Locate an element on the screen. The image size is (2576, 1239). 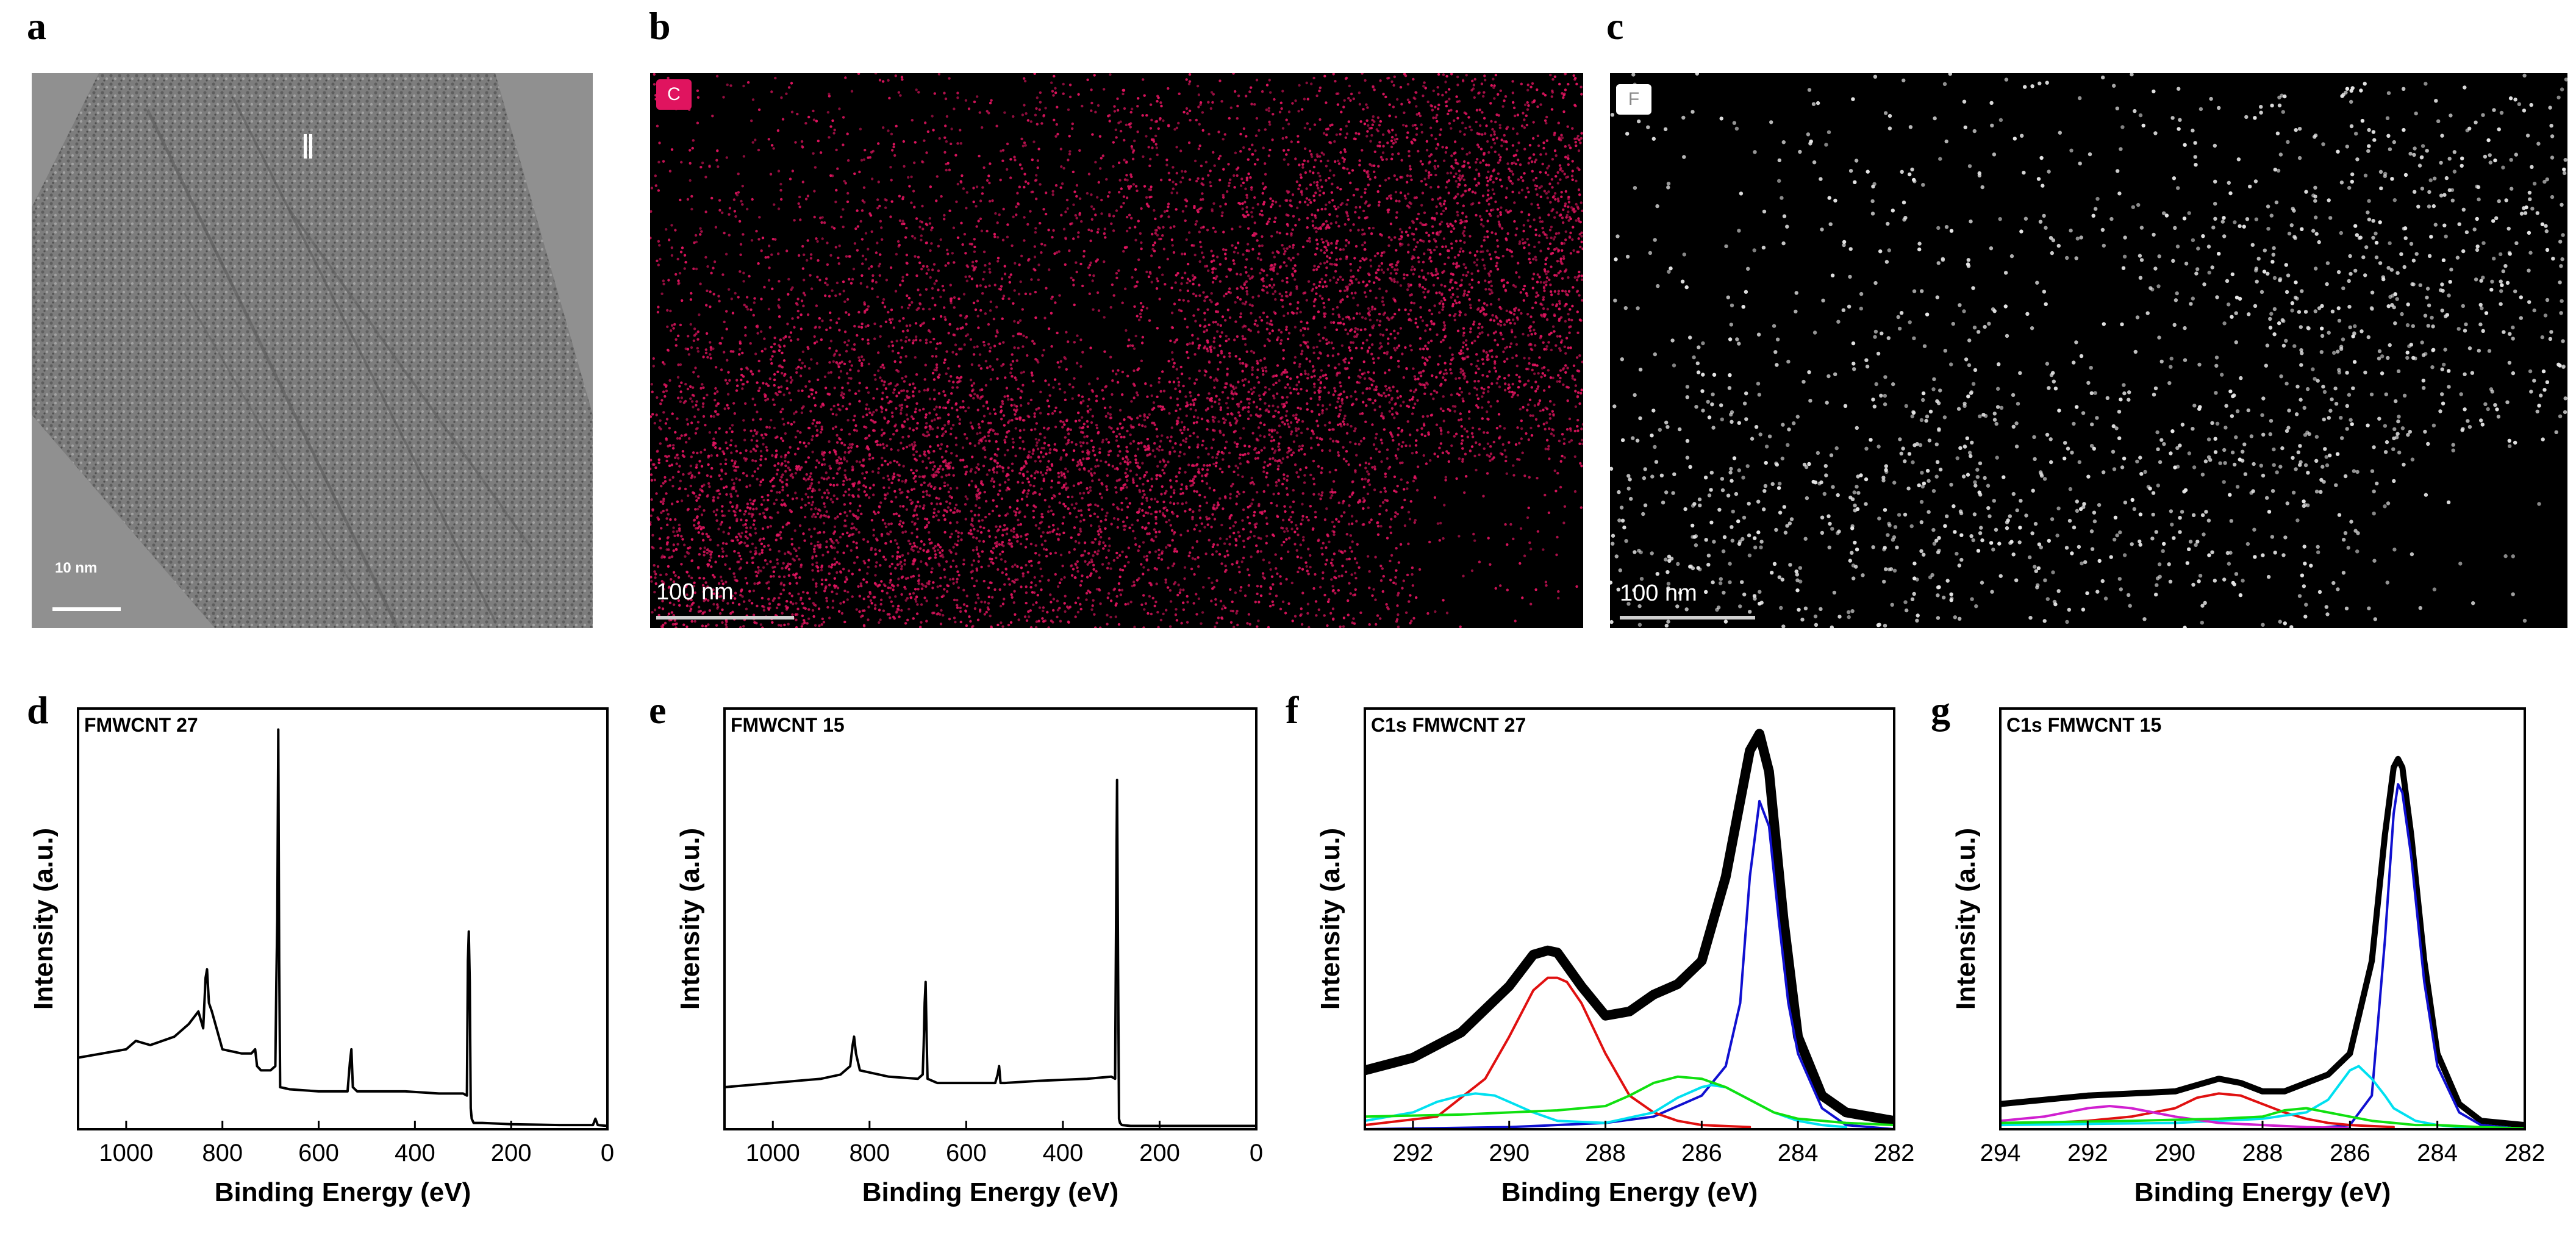
x-tick-label-d-0: 1000 is located at coordinates (126, 1153).